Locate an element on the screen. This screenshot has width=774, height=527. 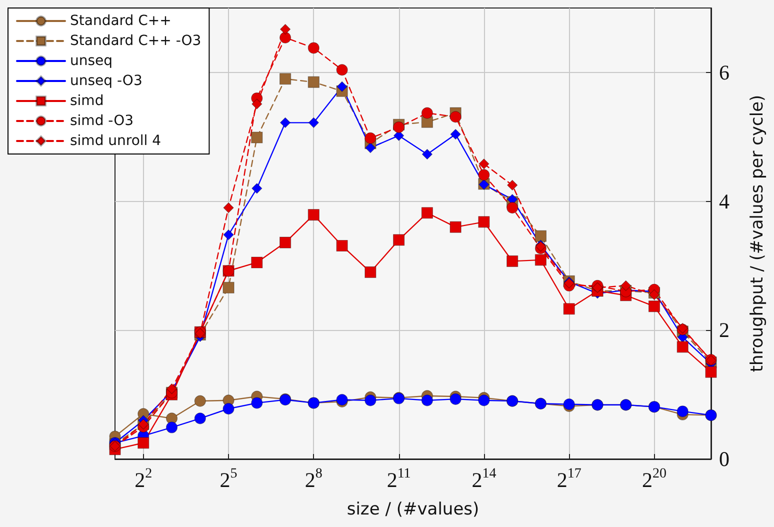
legend-label: unseq -O3 is located at coordinates (106, 81).